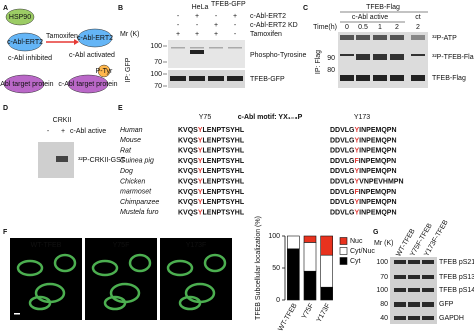 This screenshot has width=474, height=332. What do you see at coordinates (446, 304) in the screenshot?
I see `label: GFP` at bounding box center [446, 304].